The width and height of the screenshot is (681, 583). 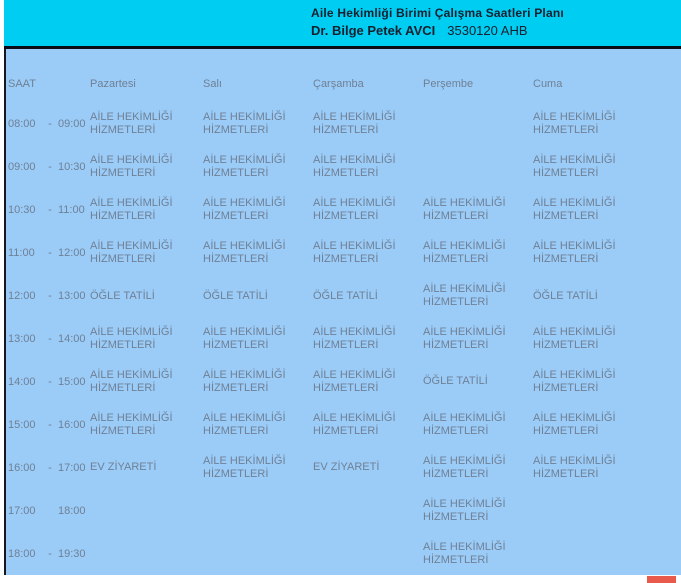 I want to click on time-cell: 15:00-16:00, so click(x=47, y=424).